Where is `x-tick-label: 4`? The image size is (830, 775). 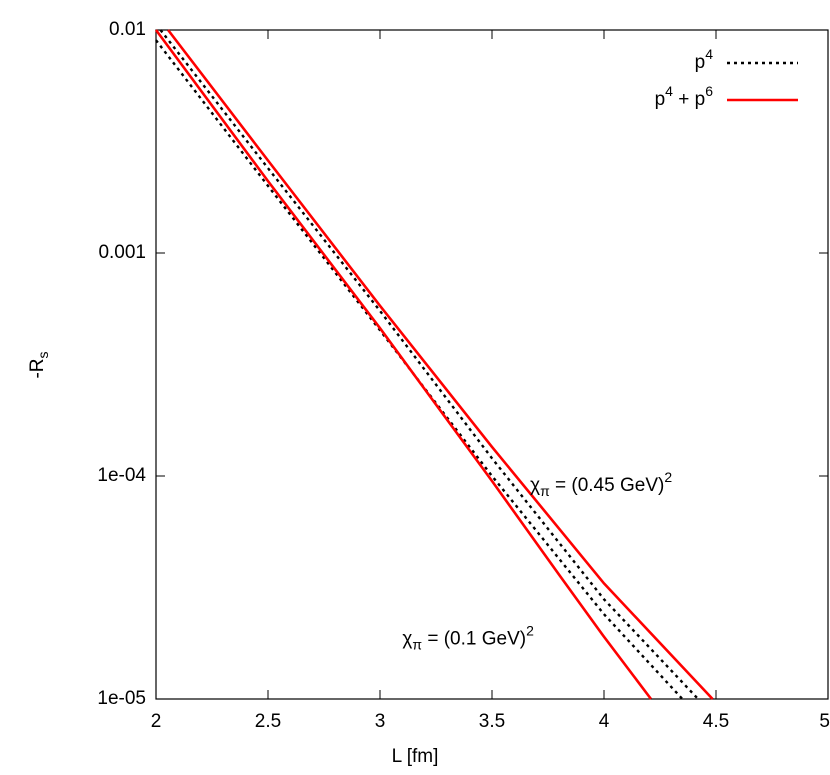 x-tick-label: 4 is located at coordinates (604, 721).